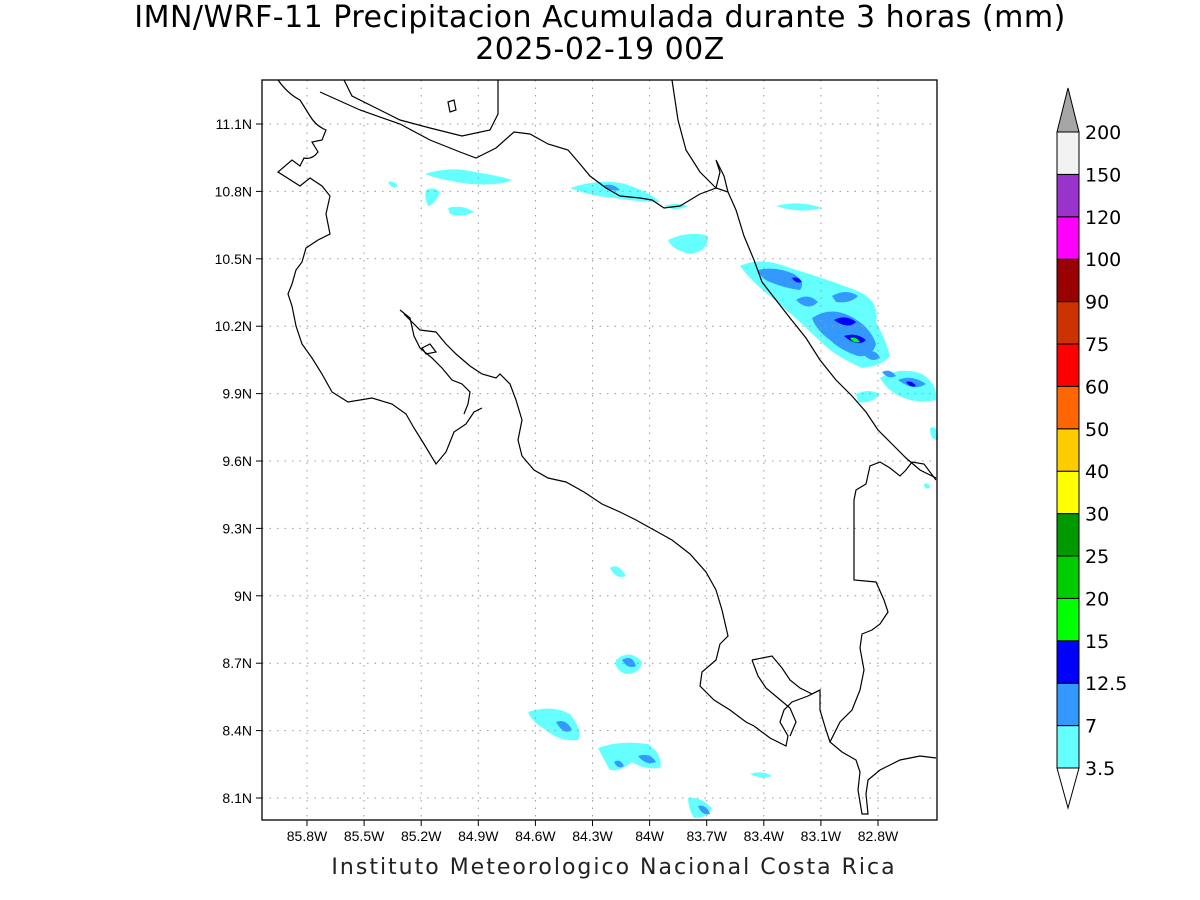 The image size is (1200, 900). What do you see at coordinates (237, 798) in the screenshot?
I see `lat-tick-label: 8.1N` at bounding box center [237, 798].